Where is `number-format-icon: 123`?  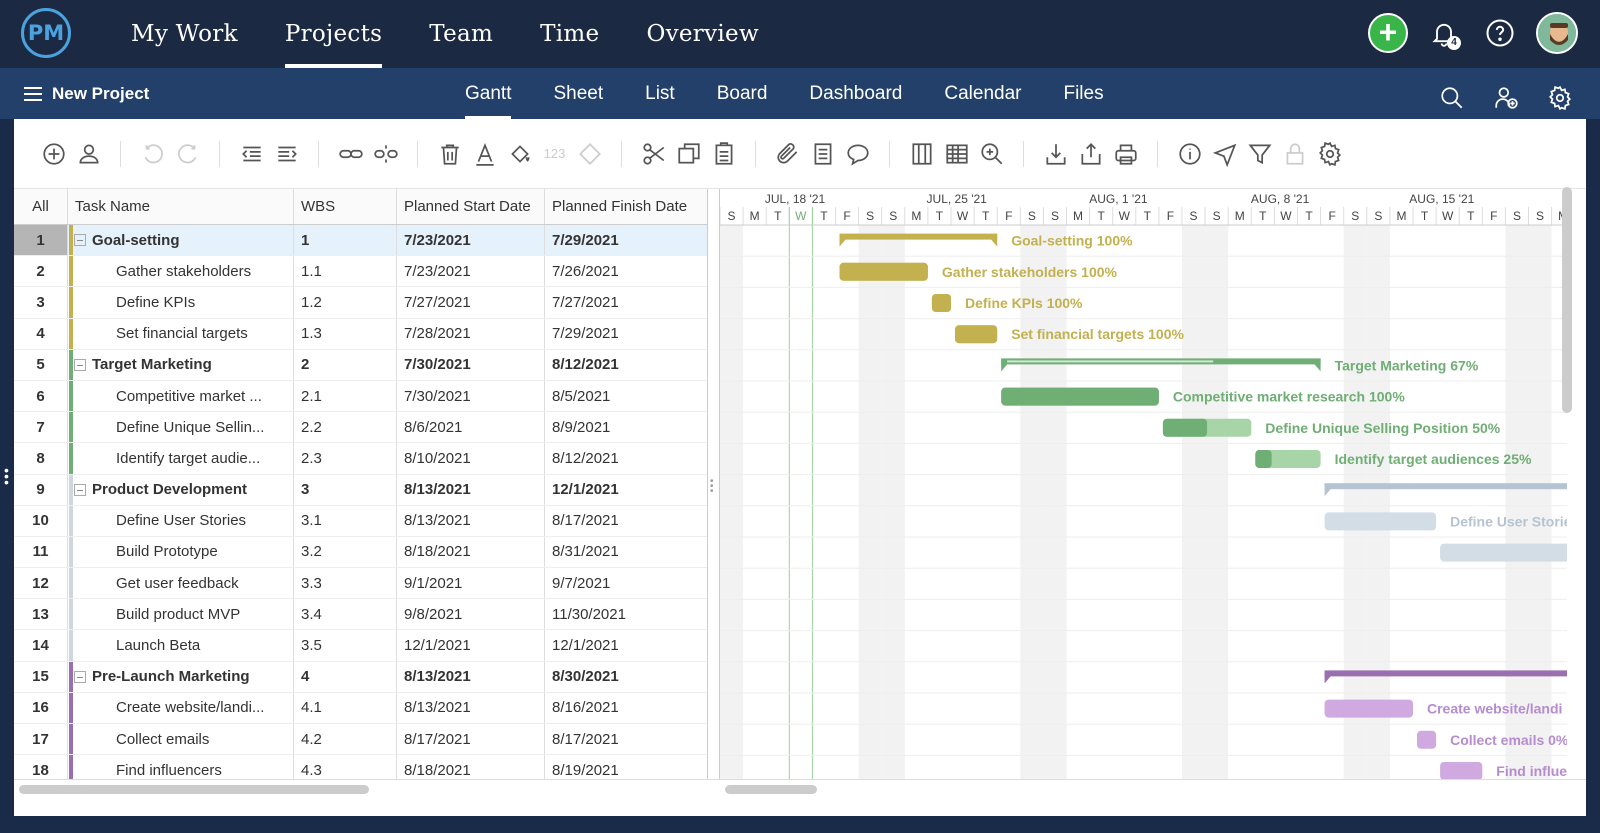
number-format-icon: 123 is located at coordinates (554, 153).